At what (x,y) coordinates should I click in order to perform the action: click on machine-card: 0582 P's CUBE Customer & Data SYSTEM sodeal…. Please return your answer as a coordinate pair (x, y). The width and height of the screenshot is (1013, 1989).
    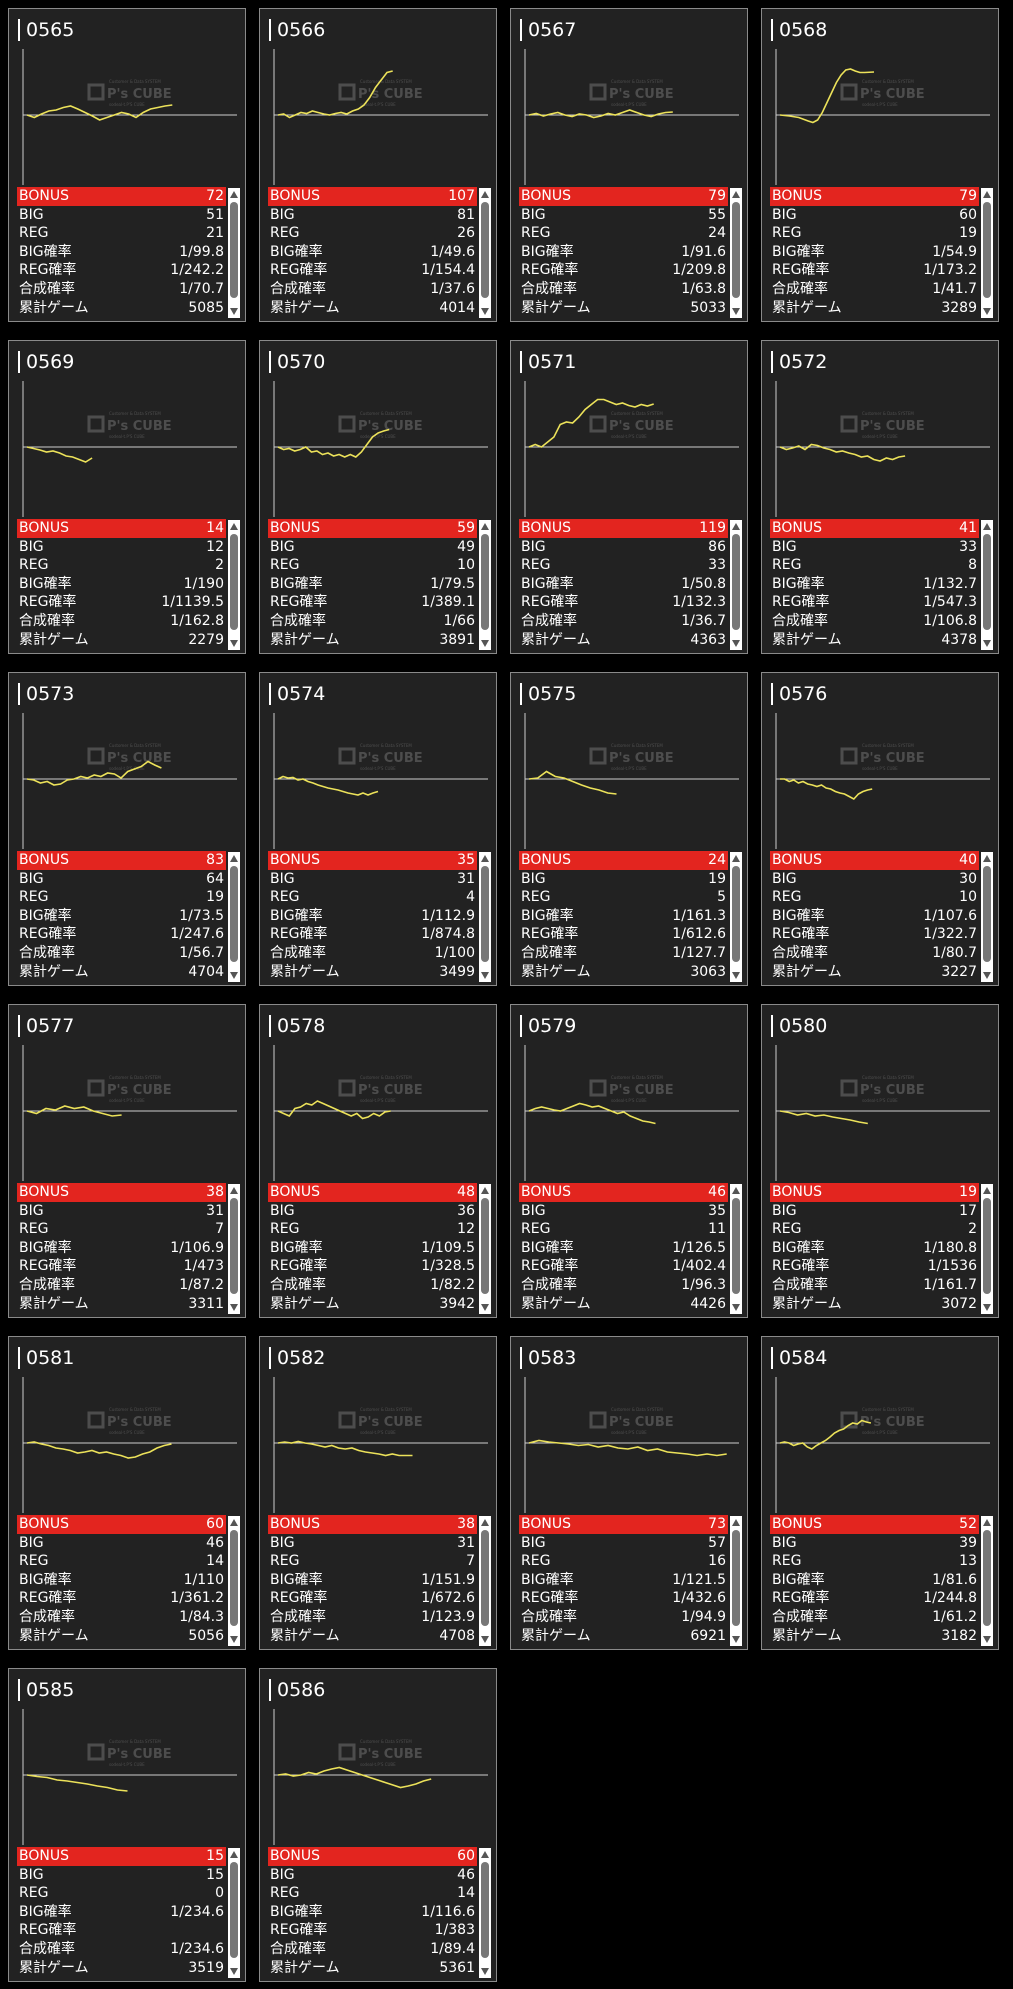
    Looking at the image, I should click on (378, 1493).